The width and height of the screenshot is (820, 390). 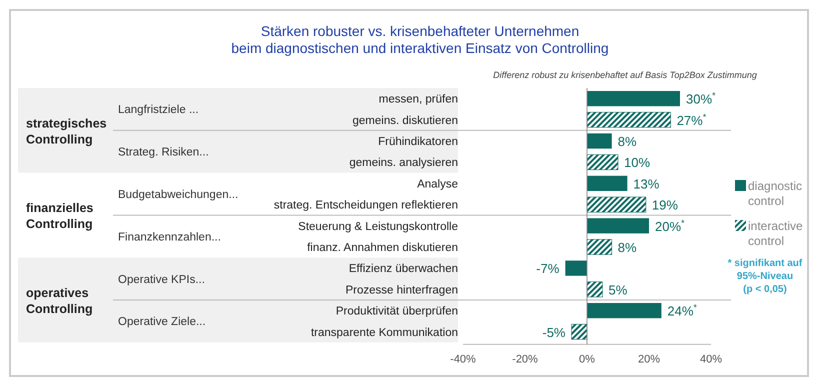 I want to click on y-tick-label: Frühindikatoren, so click(x=418, y=142).